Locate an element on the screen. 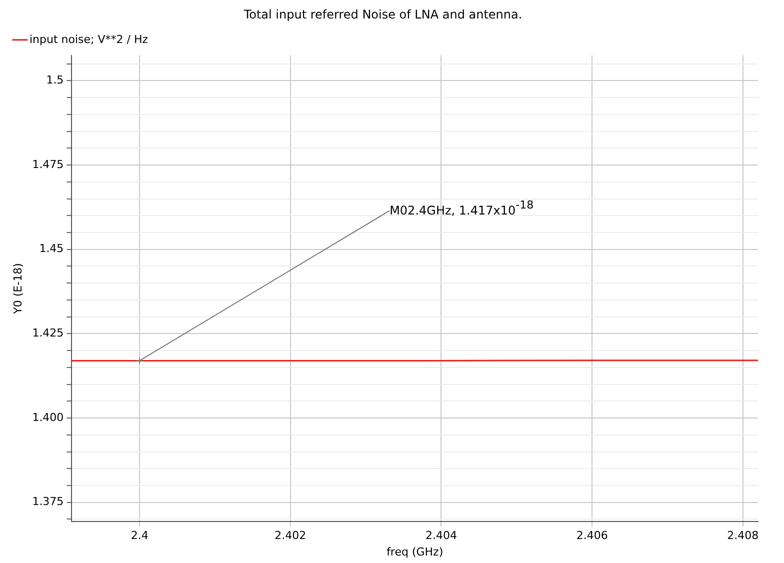  y-tick-label: 1.375 is located at coordinates (48, 501).